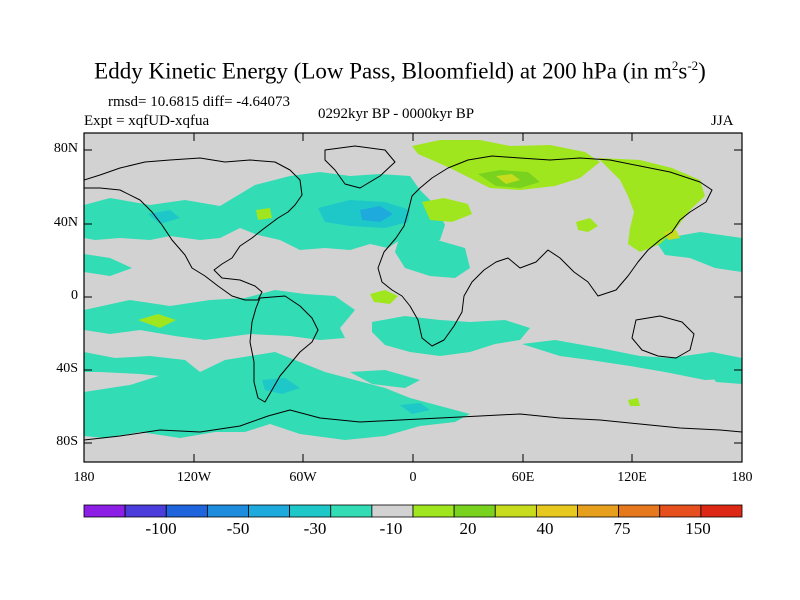 Image resolution: width=800 pixels, height=600 pixels. What do you see at coordinates (447, 210) in the screenshot?
I see `mediterranean-patch` at bounding box center [447, 210].